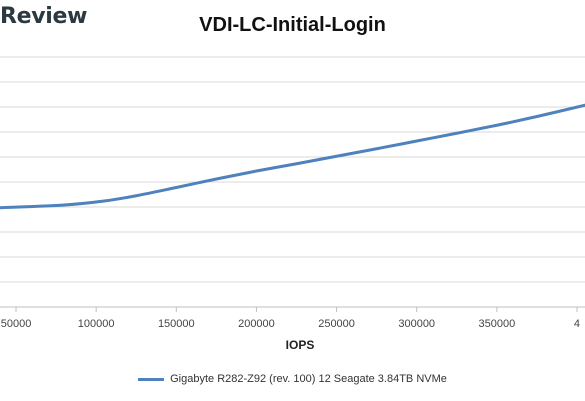  Describe the element at coordinates (96, 324) in the screenshot. I see `x-tick-label: 100000` at that location.